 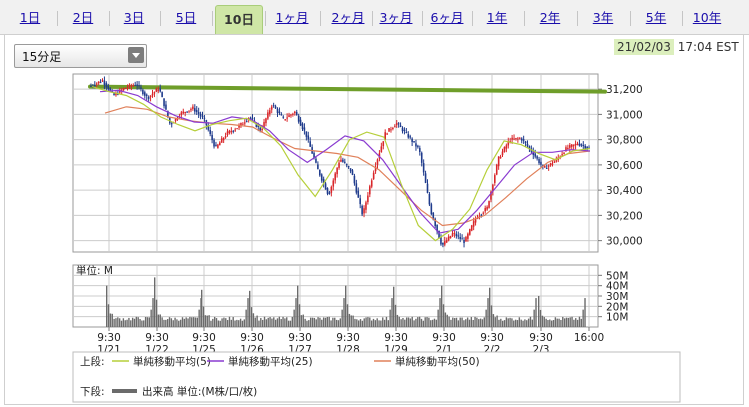 I want to click on interval-select: 15分足, so click(x=80, y=56).